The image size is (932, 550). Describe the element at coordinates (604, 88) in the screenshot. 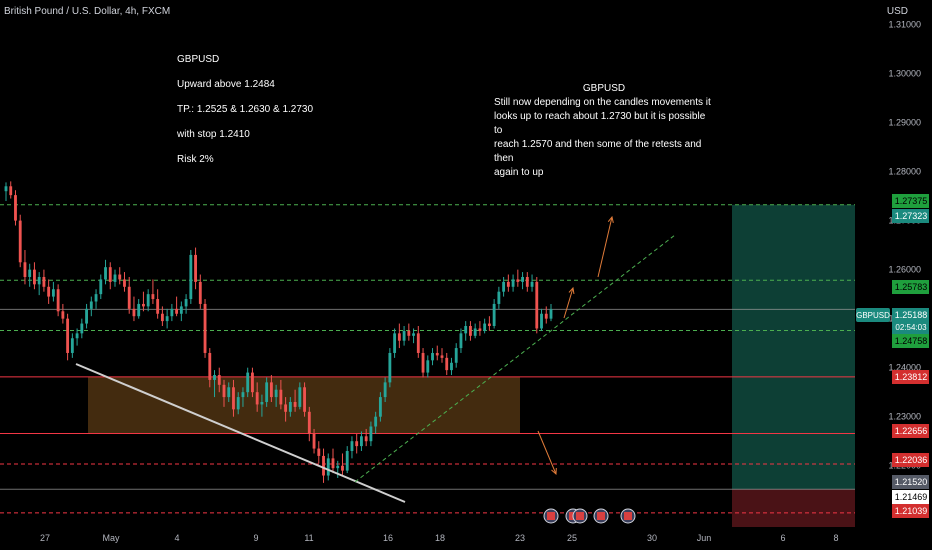

I see `comment-title: GBPUSD` at that location.